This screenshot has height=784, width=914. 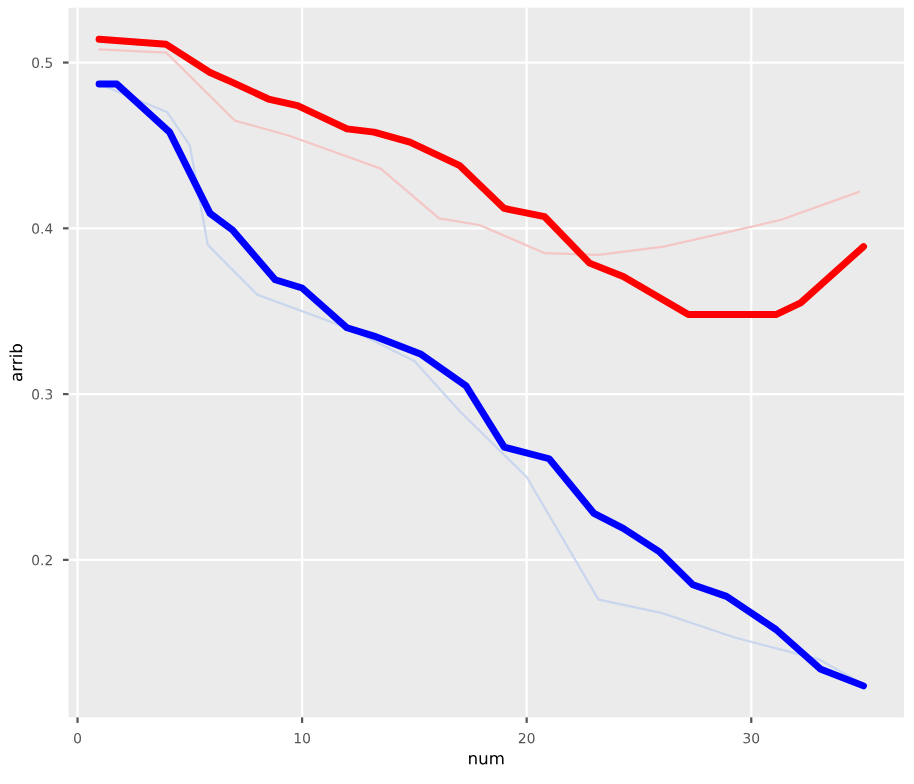 What do you see at coordinates (16, 363) in the screenshot?
I see `y-axis-title: arrib` at bounding box center [16, 363].